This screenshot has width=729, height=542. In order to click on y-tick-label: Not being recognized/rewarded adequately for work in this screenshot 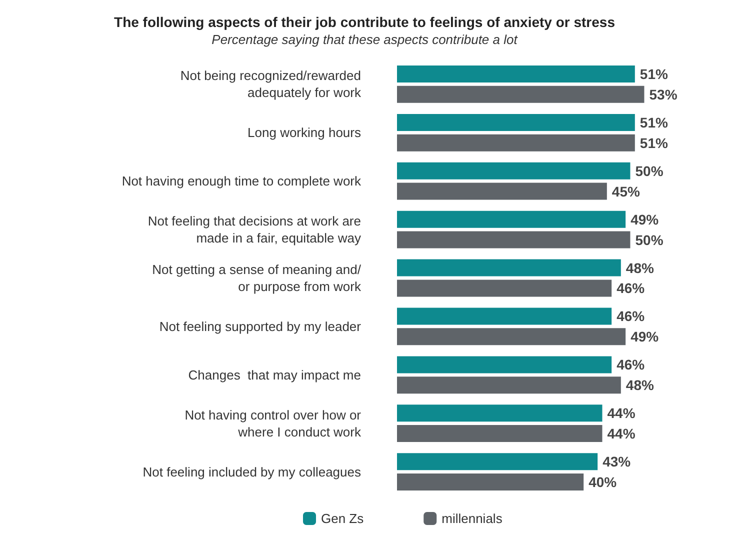, I will do `click(271, 84)`.